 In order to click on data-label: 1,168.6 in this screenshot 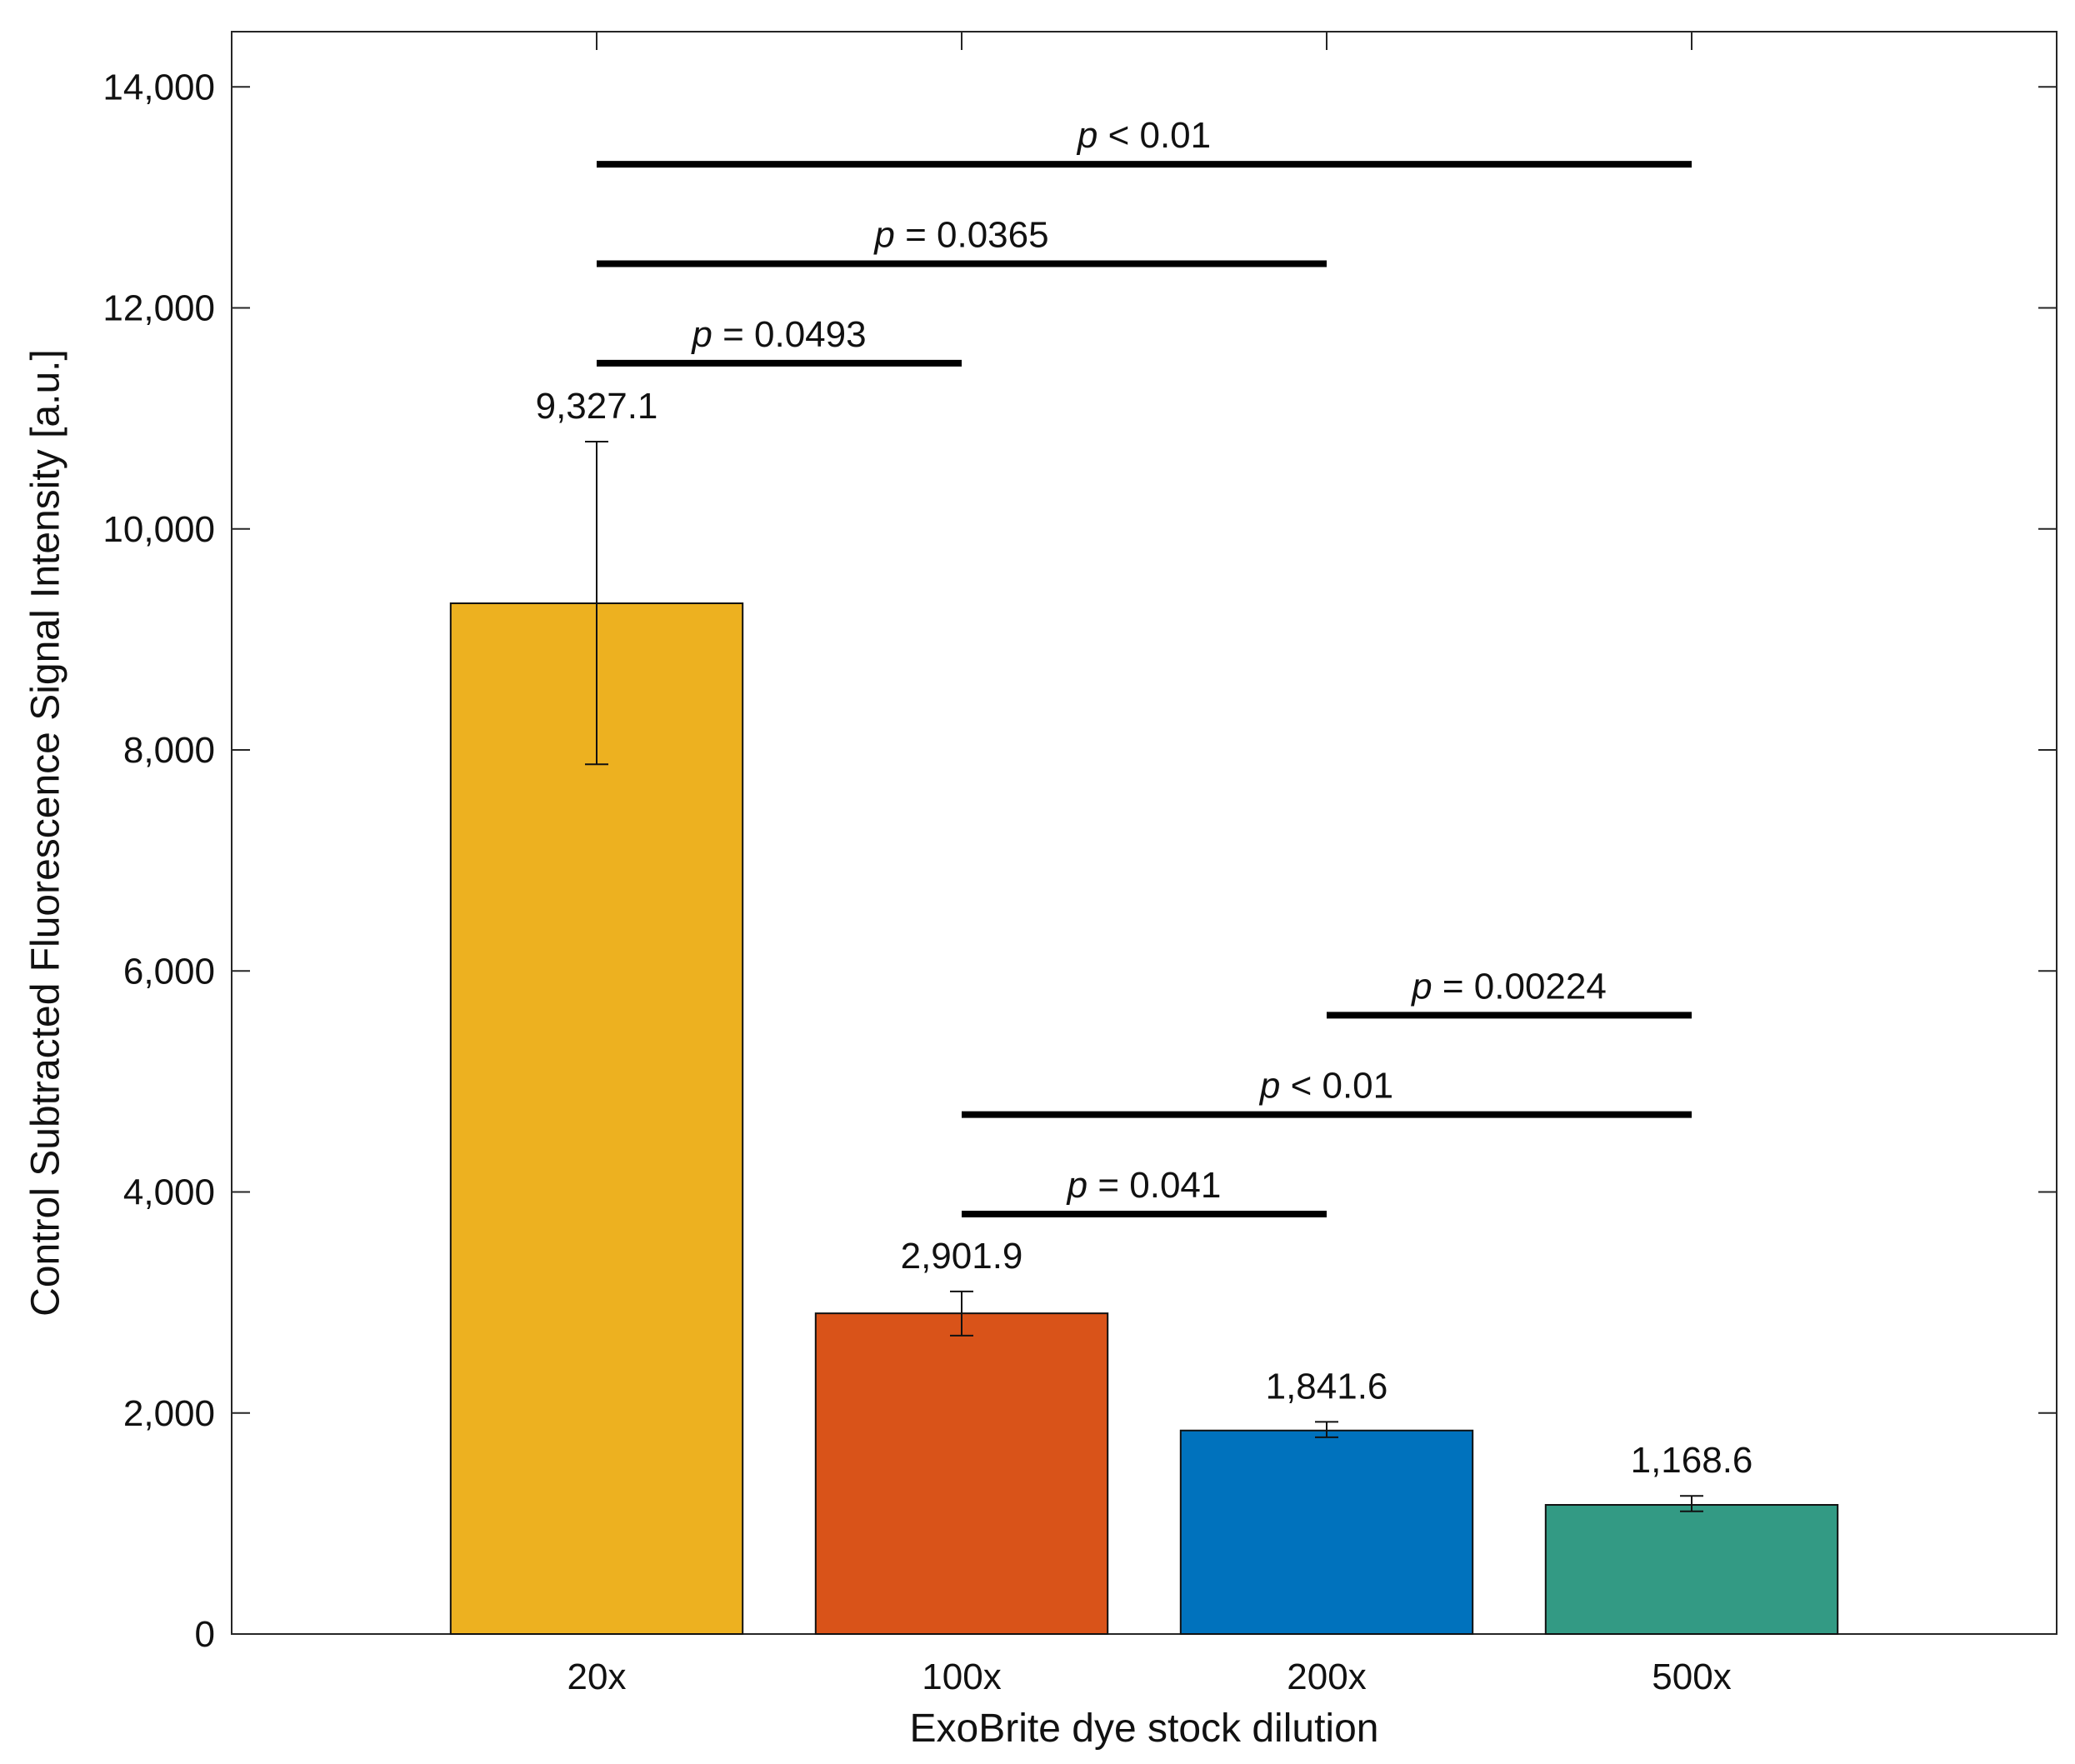, I will do `click(1692, 1460)`.